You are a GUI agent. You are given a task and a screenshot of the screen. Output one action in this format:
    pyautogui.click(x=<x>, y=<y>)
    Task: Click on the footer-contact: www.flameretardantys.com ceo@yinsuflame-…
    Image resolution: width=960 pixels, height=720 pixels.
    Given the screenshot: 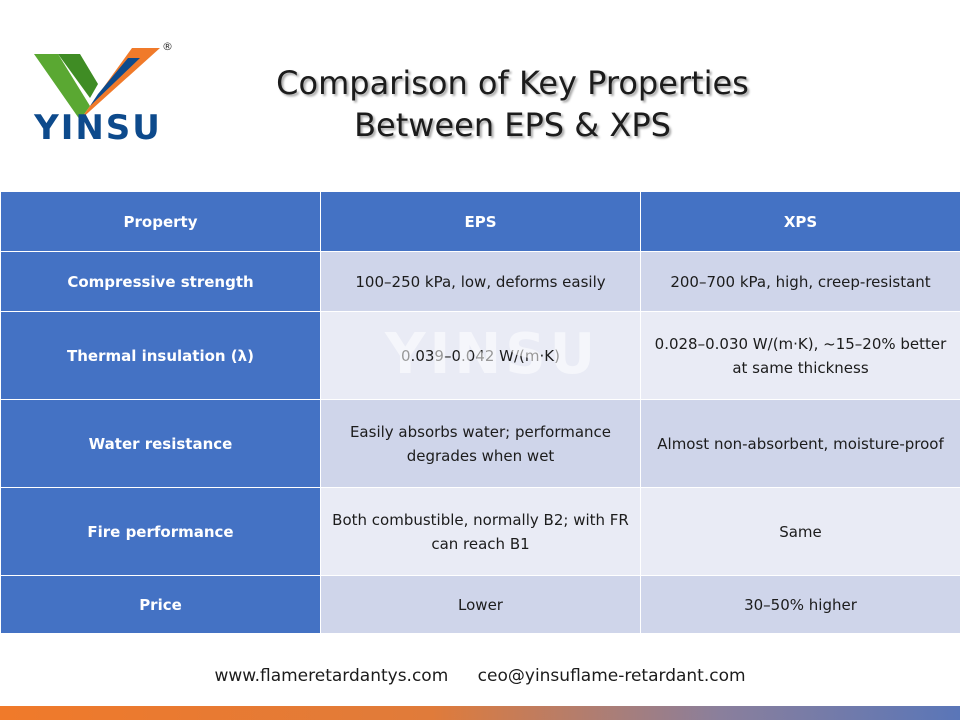 What is the action you would take?
    pyautogui.click(x=480, y=676)
    